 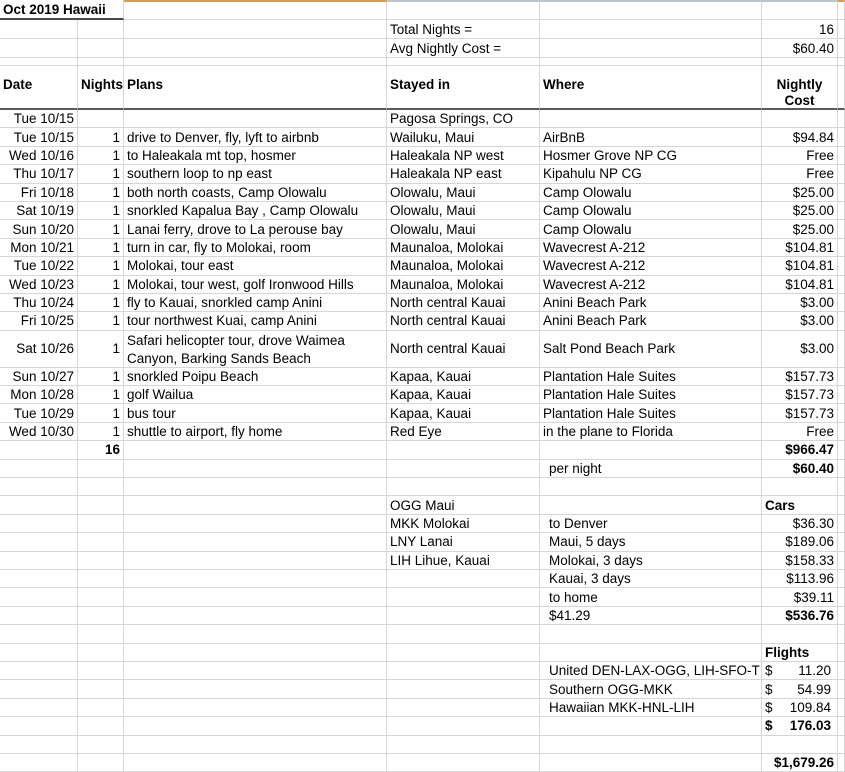 I want to click on cell-plans: turn in car, fly to Molokai, room, so click(x=255, y=248).